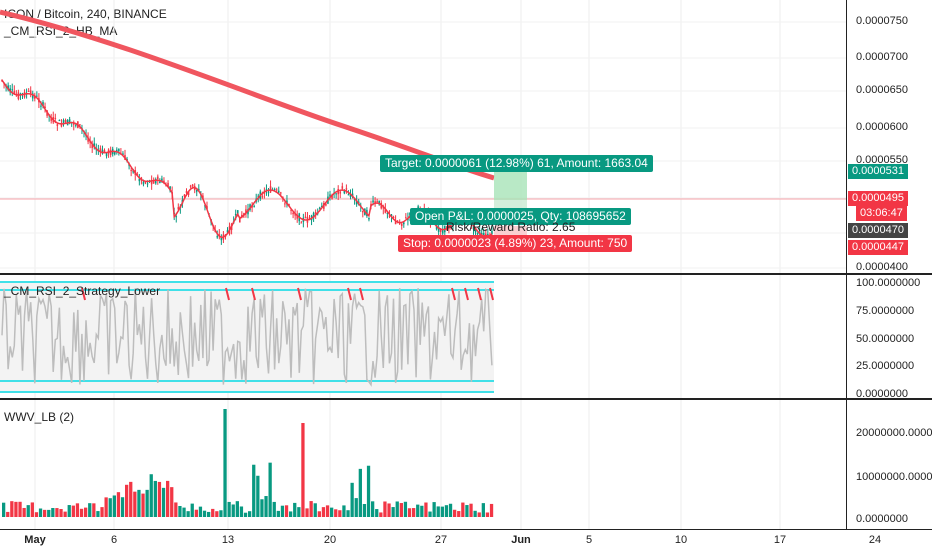 The width and height of the screenshot is (932, 550). Describe the element at coordinates (878, 171) in the screenshot. I see `target-price-badge: 0.0000531` at that location.